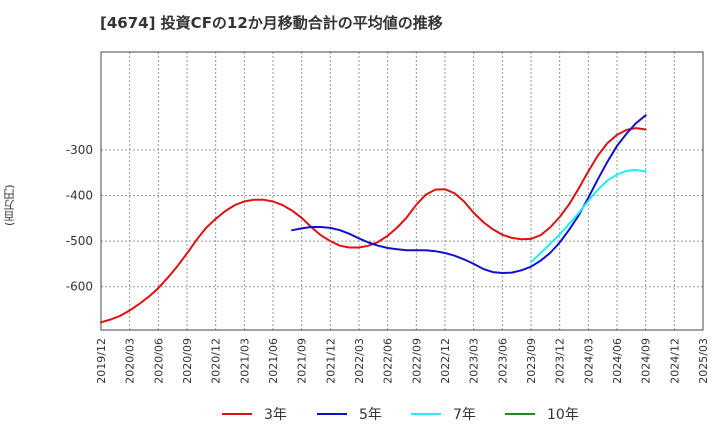 The image size is (720, 440). I want to click on x-tick-label: 2021/09, so click(302, 361).